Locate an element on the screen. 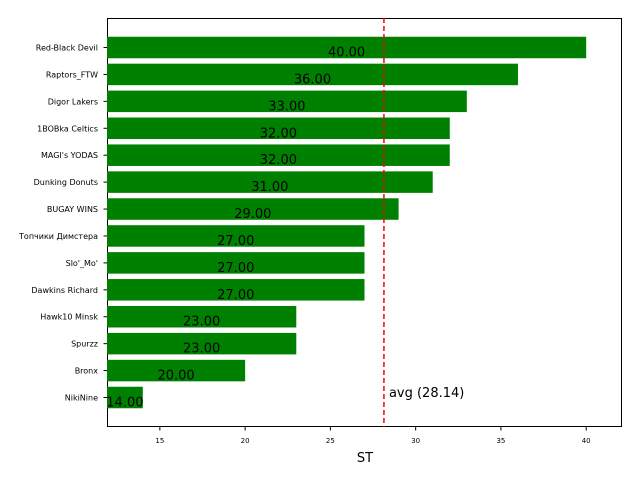  data-label: 31.00 is located at coordinates (269, 187).